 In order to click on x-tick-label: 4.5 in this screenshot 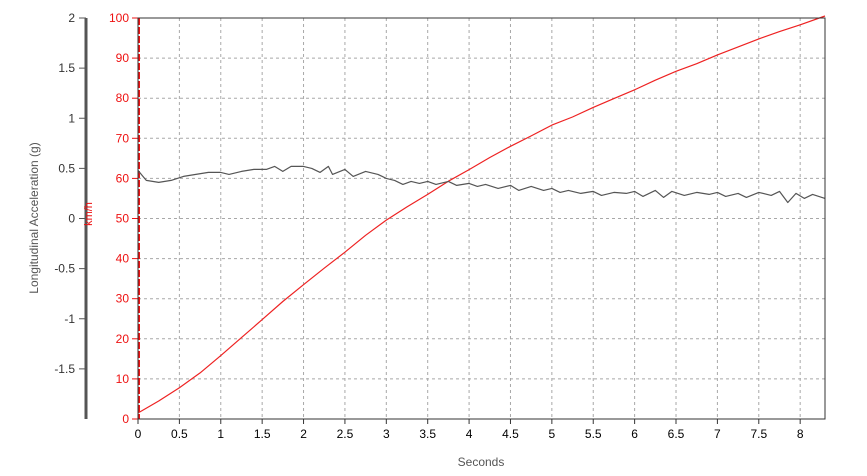, I will do `click(510, 434)`.